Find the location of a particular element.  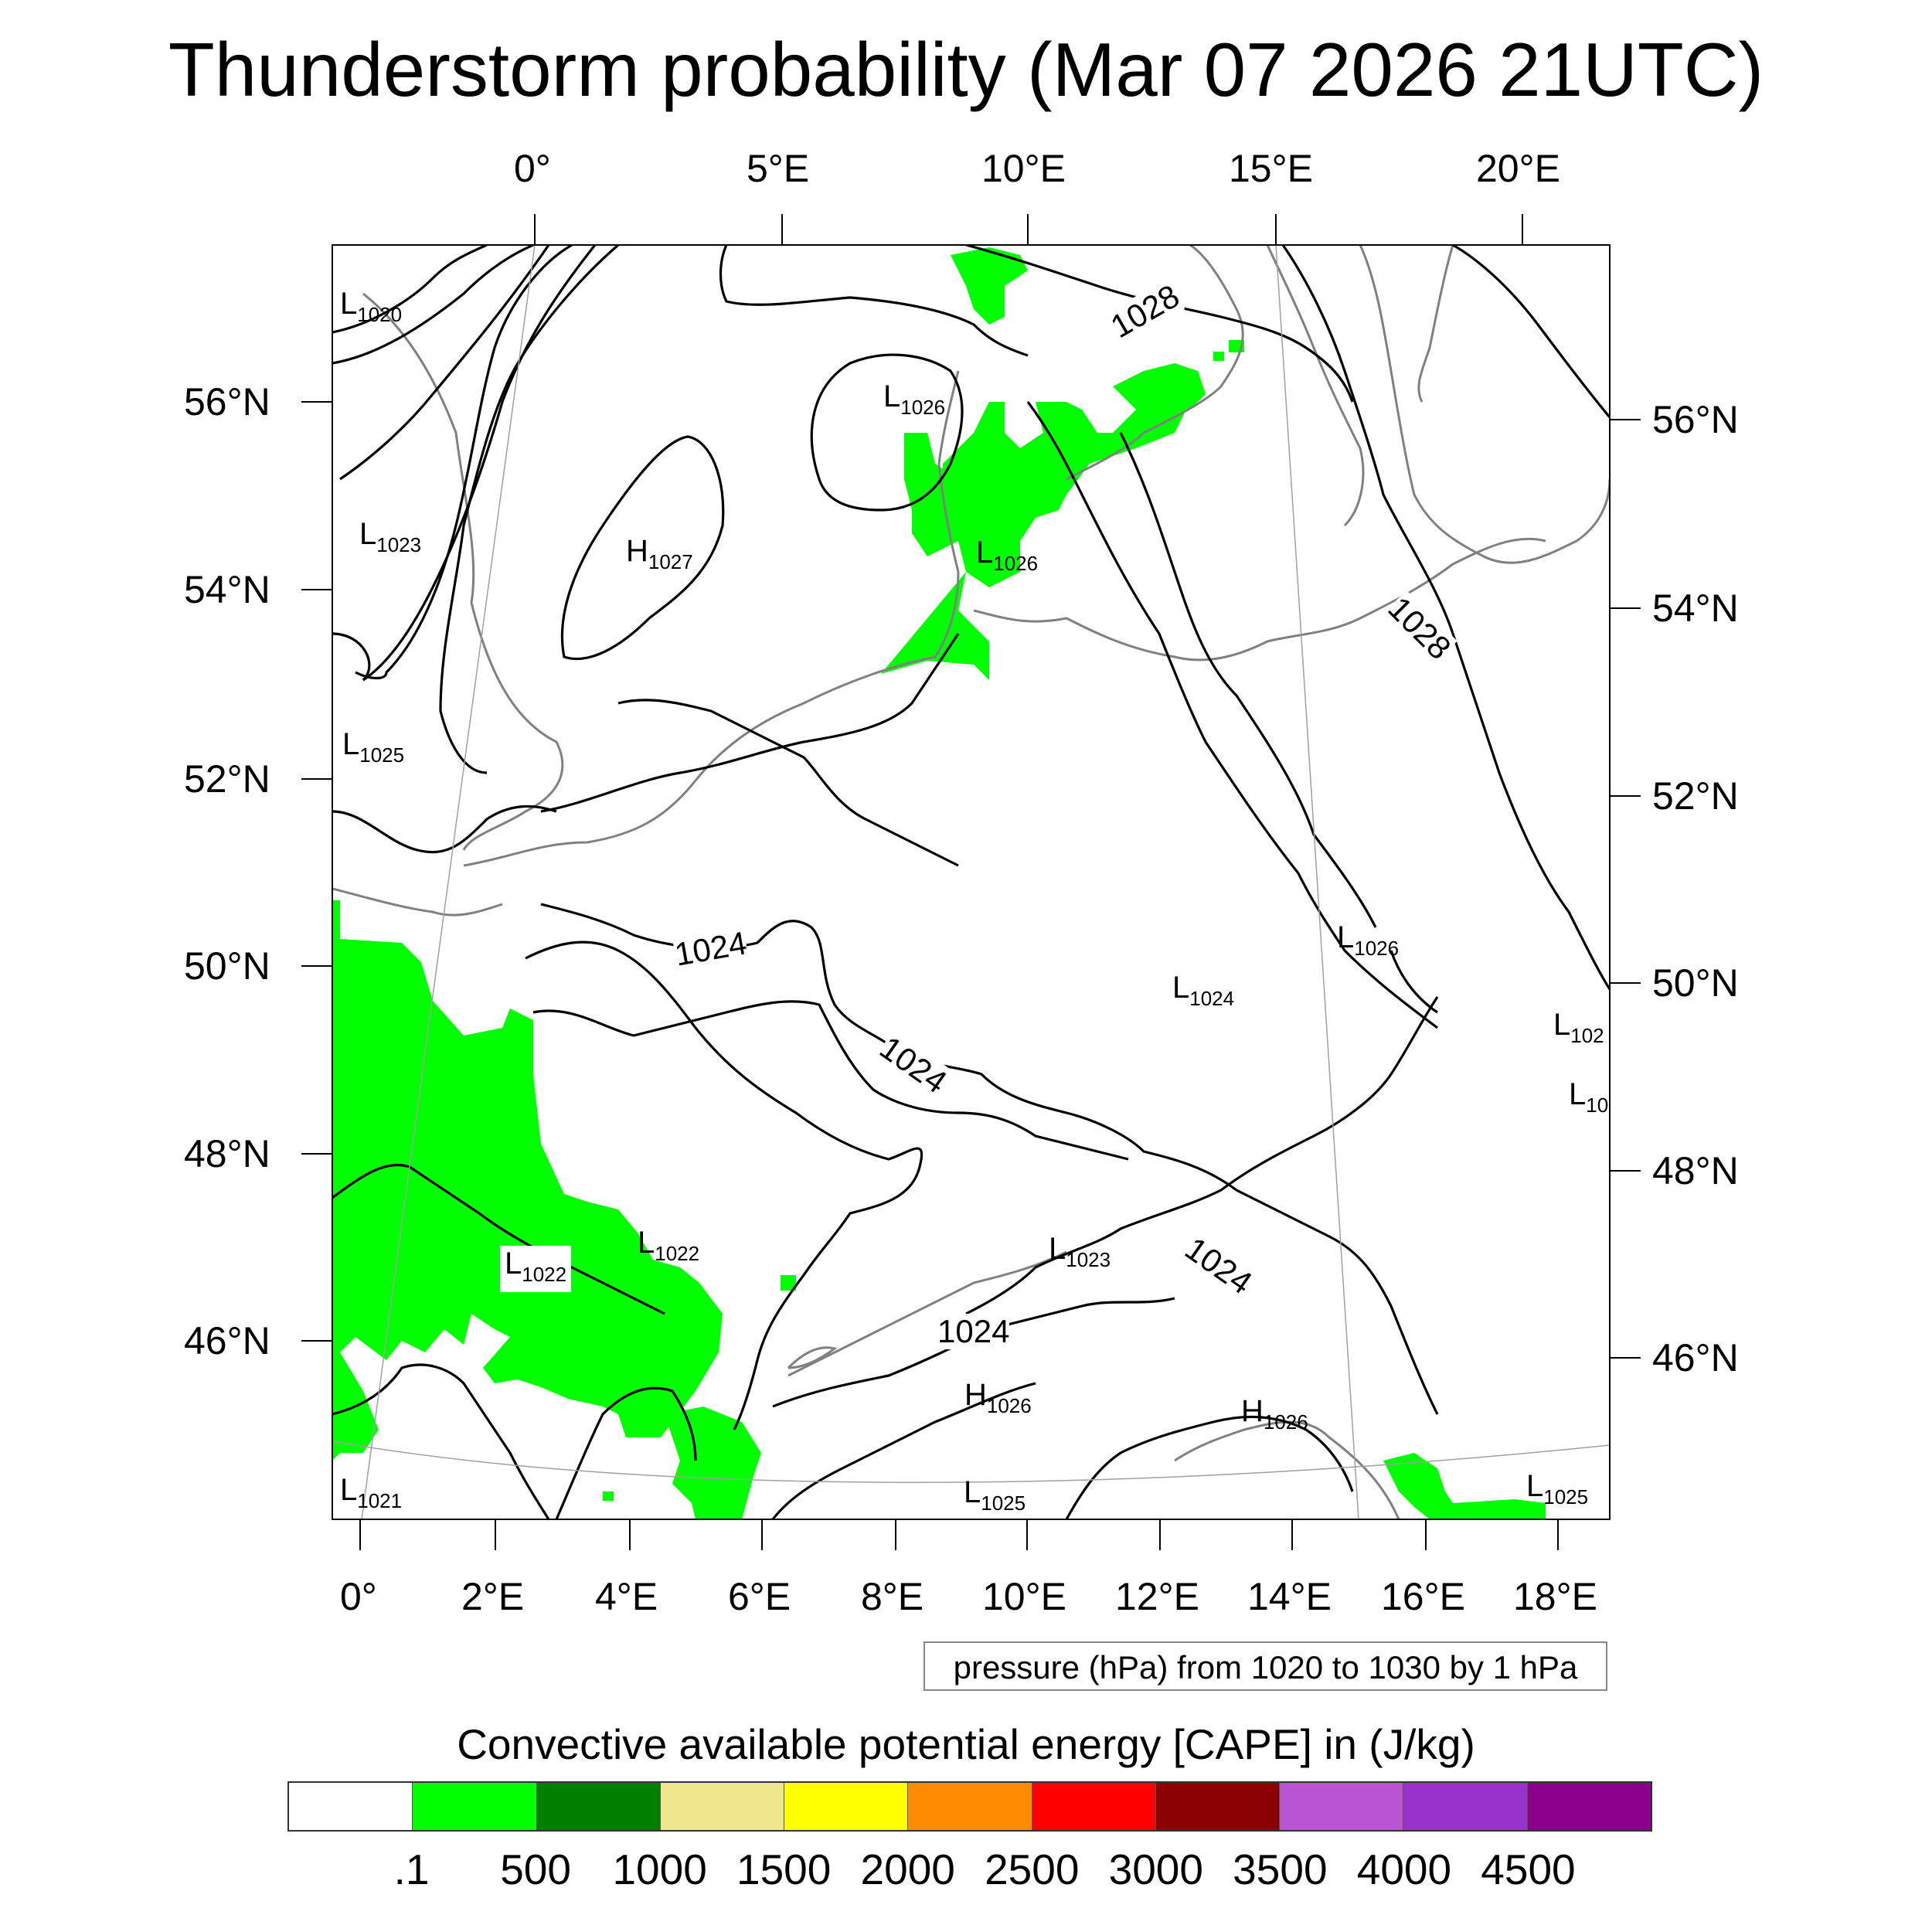

colorbar-label: 4000 is located at coordinates (1404, 1869).